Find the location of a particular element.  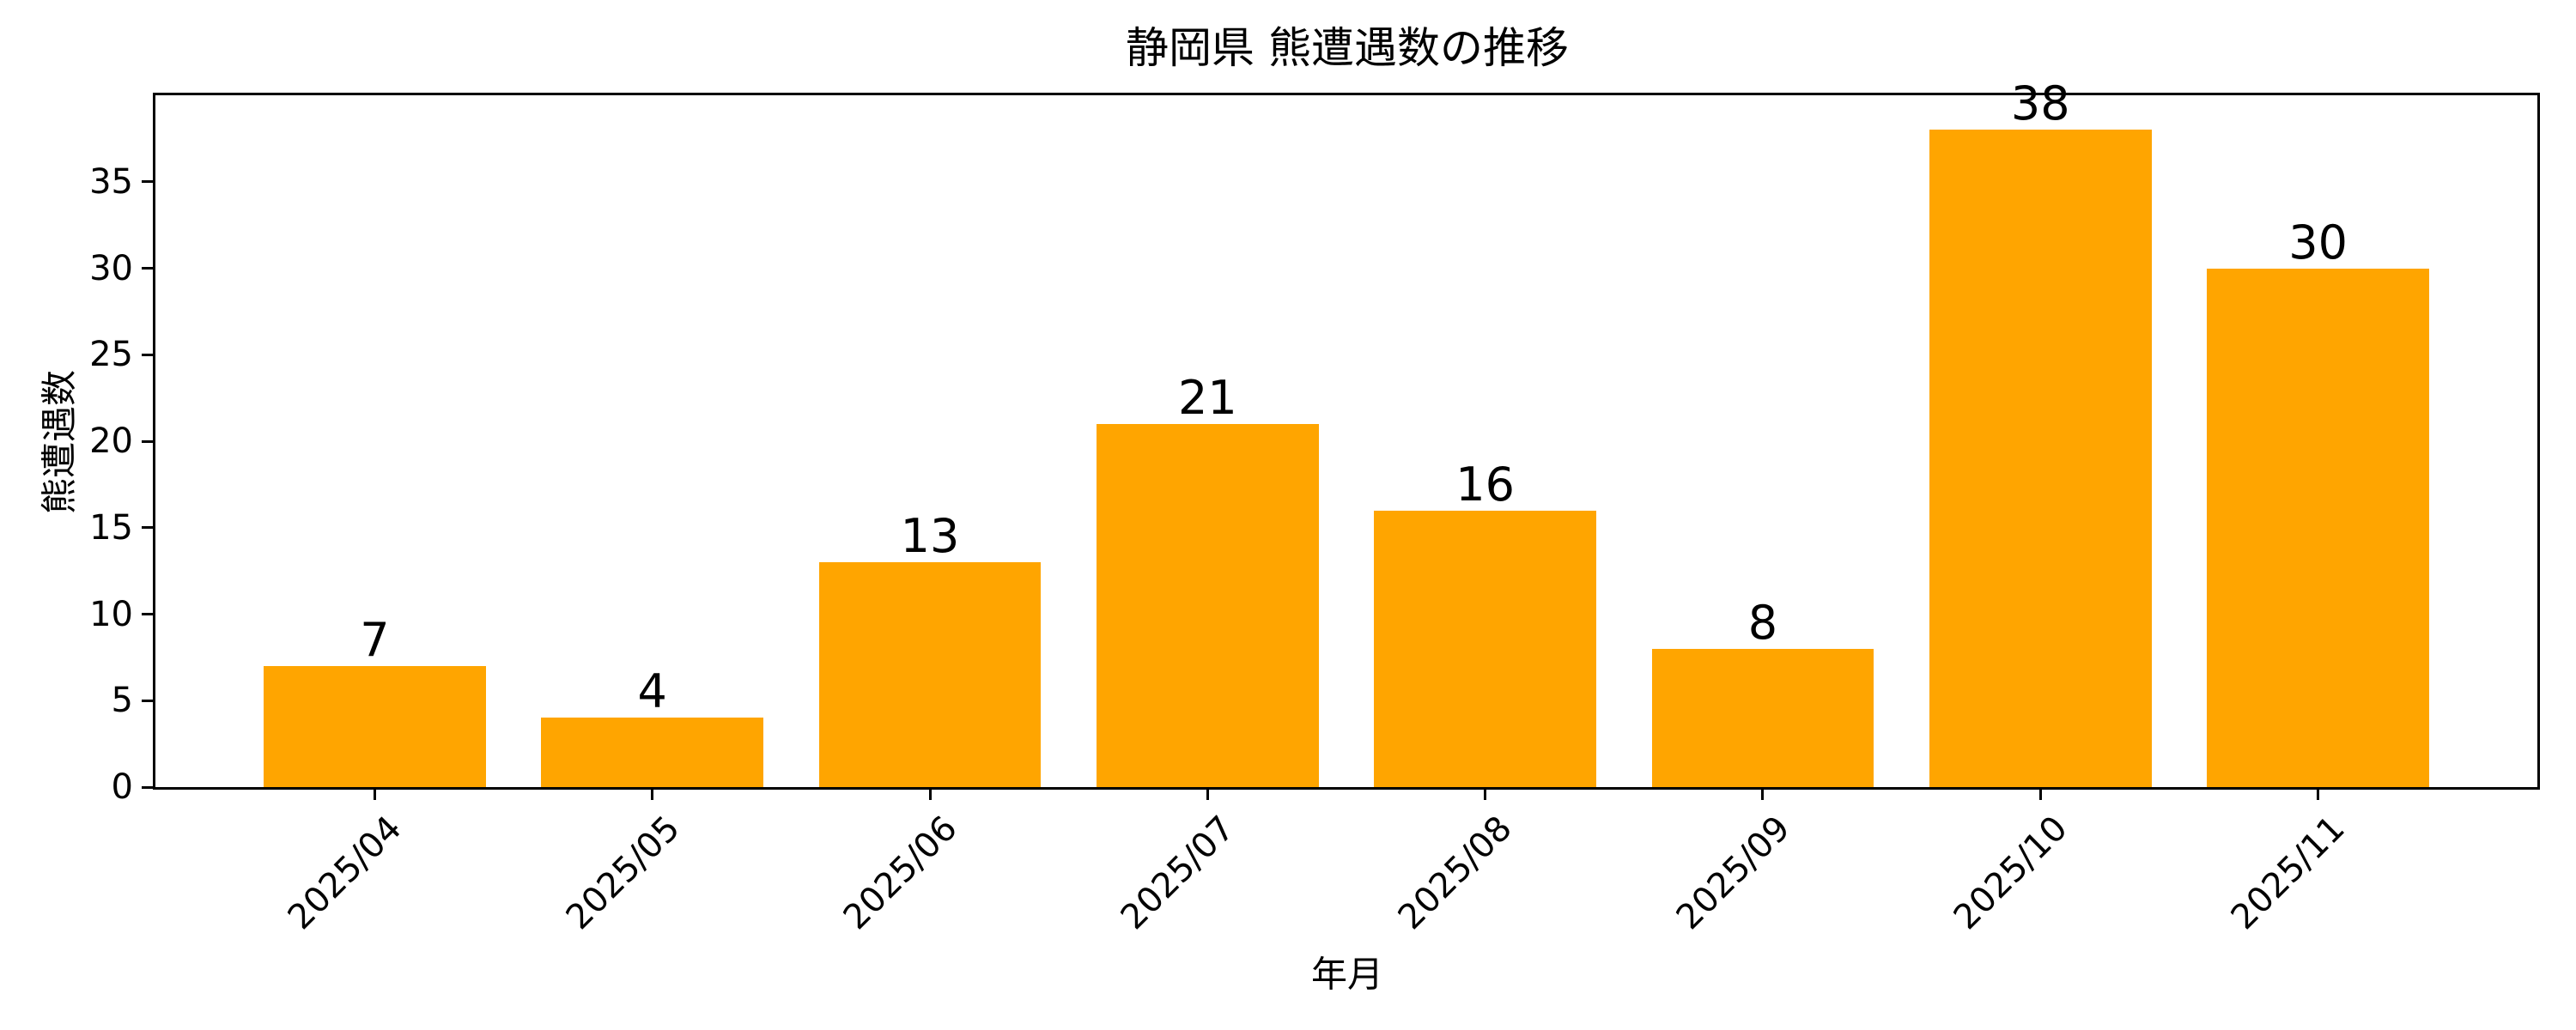

x-axis-label: 年月 is located at coordinates (1347, 974).